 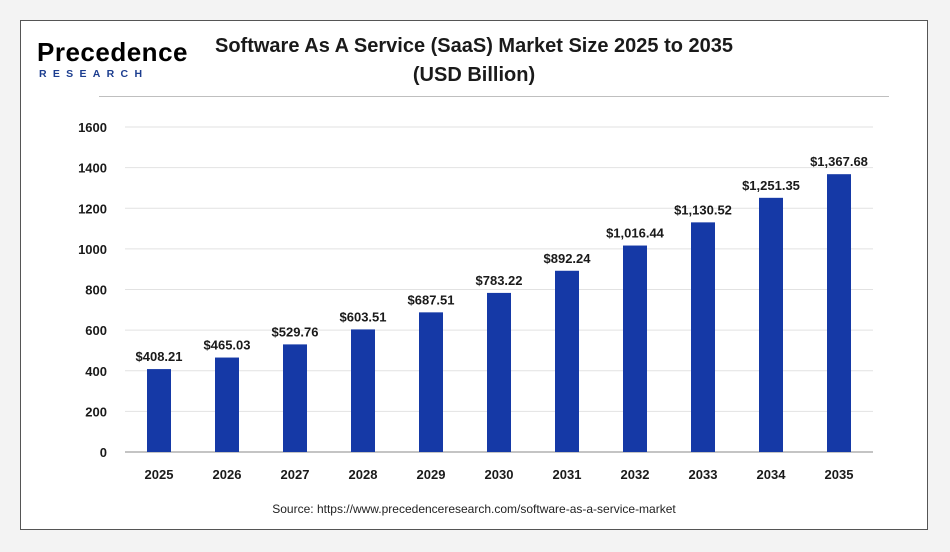 I want to click on data-label: $465.03, so click(x=227, y=345).